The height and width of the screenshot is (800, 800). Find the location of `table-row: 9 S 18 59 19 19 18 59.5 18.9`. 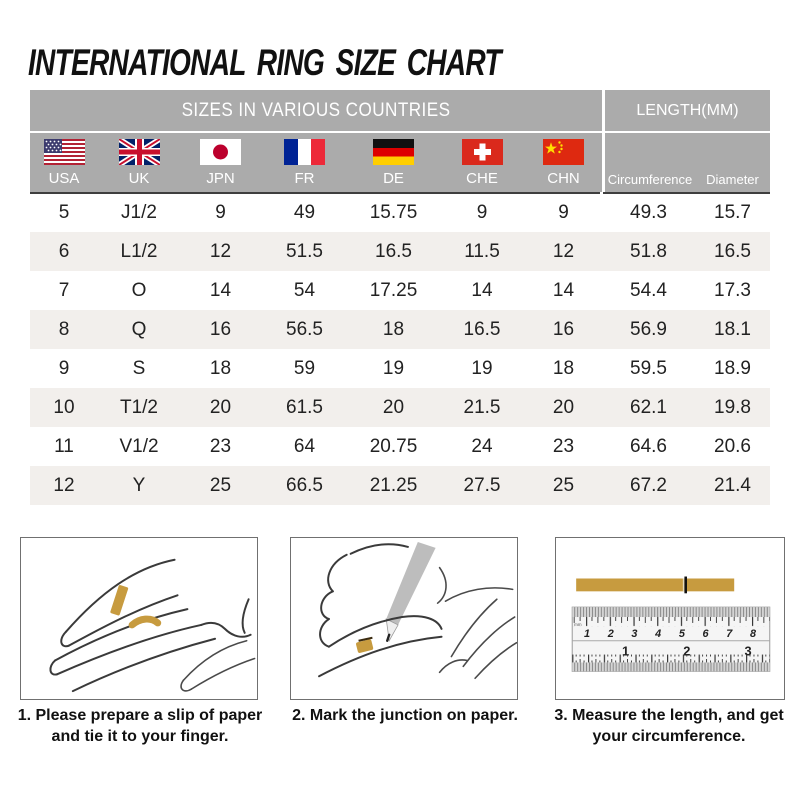

table-row: 9 S 18 59 19 19 18 59.5 18.9 is located at coordinates (400, 368).